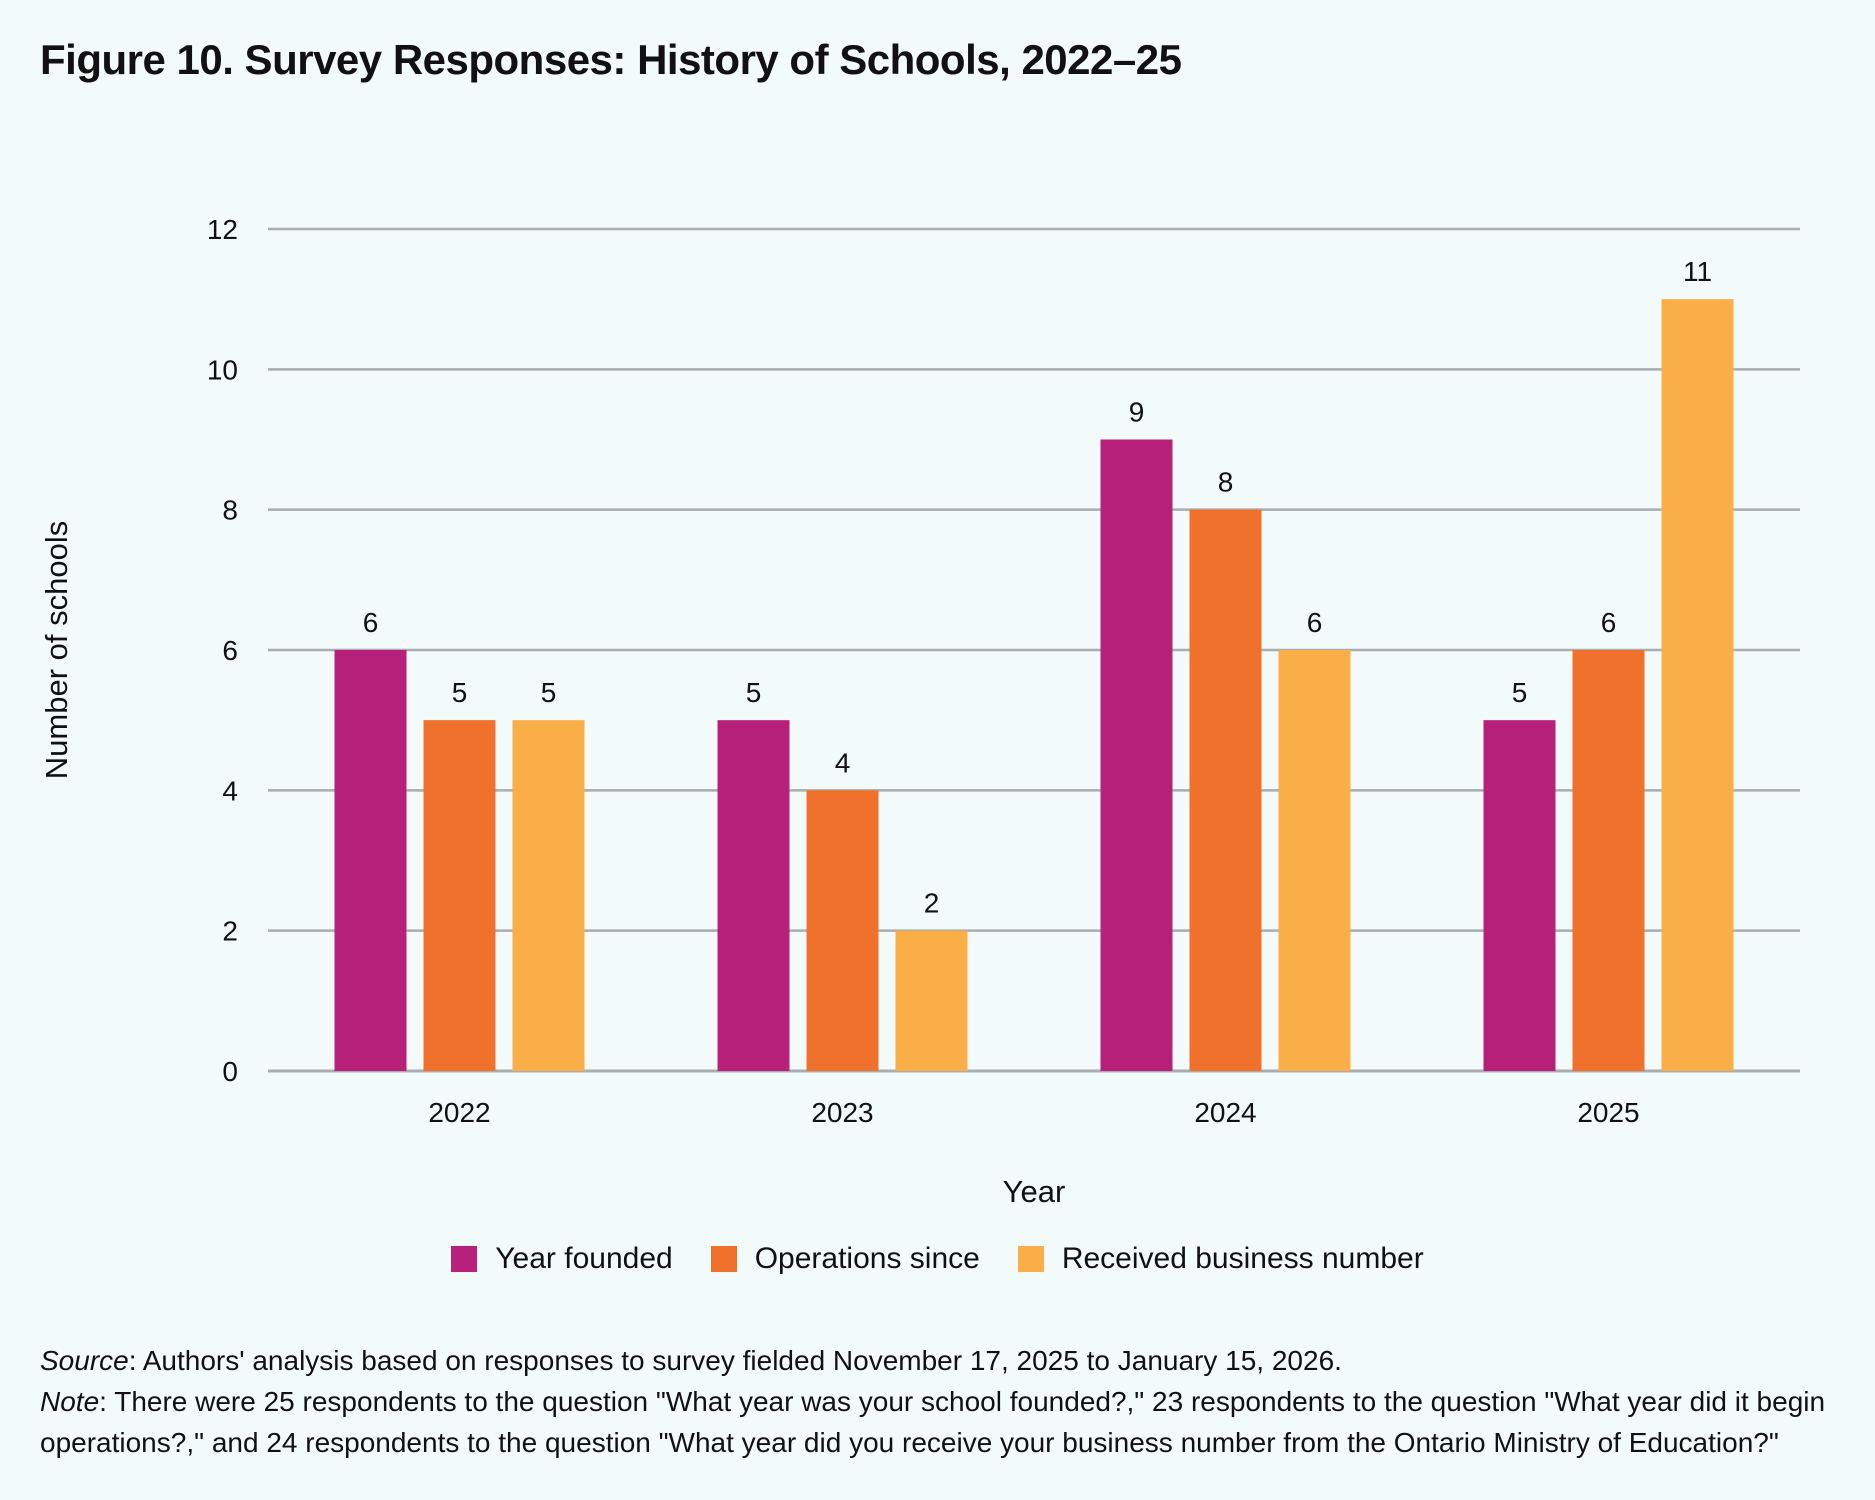 The width and height of the screenshot is (1875, 1500). What do you see at coordinates (222, 369) in the screenshot?
I see `y-tick-label: 10` at bounding box center [222, 369].